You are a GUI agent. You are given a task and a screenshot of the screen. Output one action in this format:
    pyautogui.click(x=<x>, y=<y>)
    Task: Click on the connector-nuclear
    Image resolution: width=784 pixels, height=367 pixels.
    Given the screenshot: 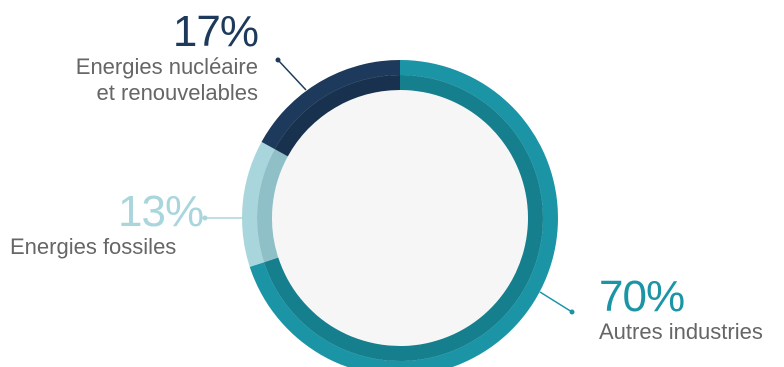 What is the action you would take?
    pyautogui.click(x=292, y=75)
    